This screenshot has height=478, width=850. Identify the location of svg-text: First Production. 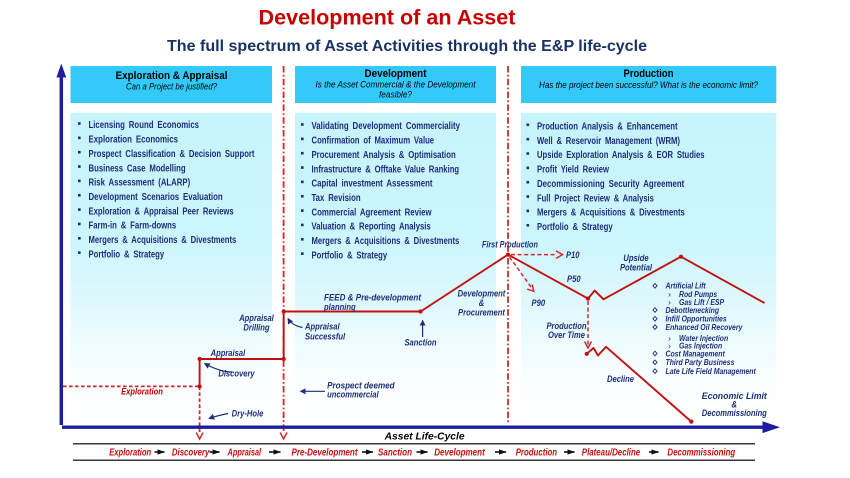
(510, 245).